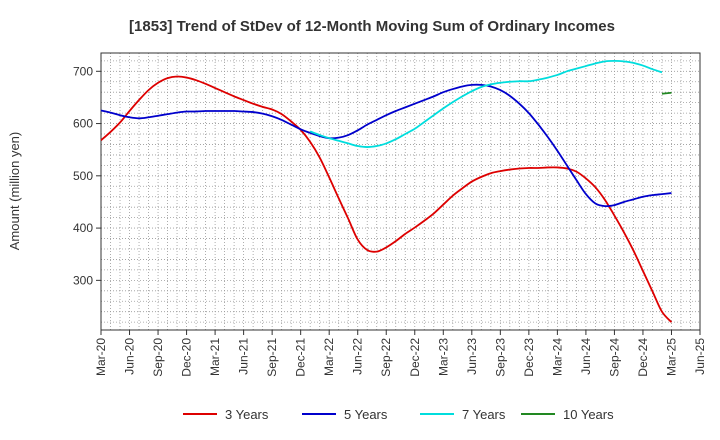 The image size is (720, 440). Describe the element at coordinates (83, 71) in the screenshot. I see `y-tick-label: 700` at that location.